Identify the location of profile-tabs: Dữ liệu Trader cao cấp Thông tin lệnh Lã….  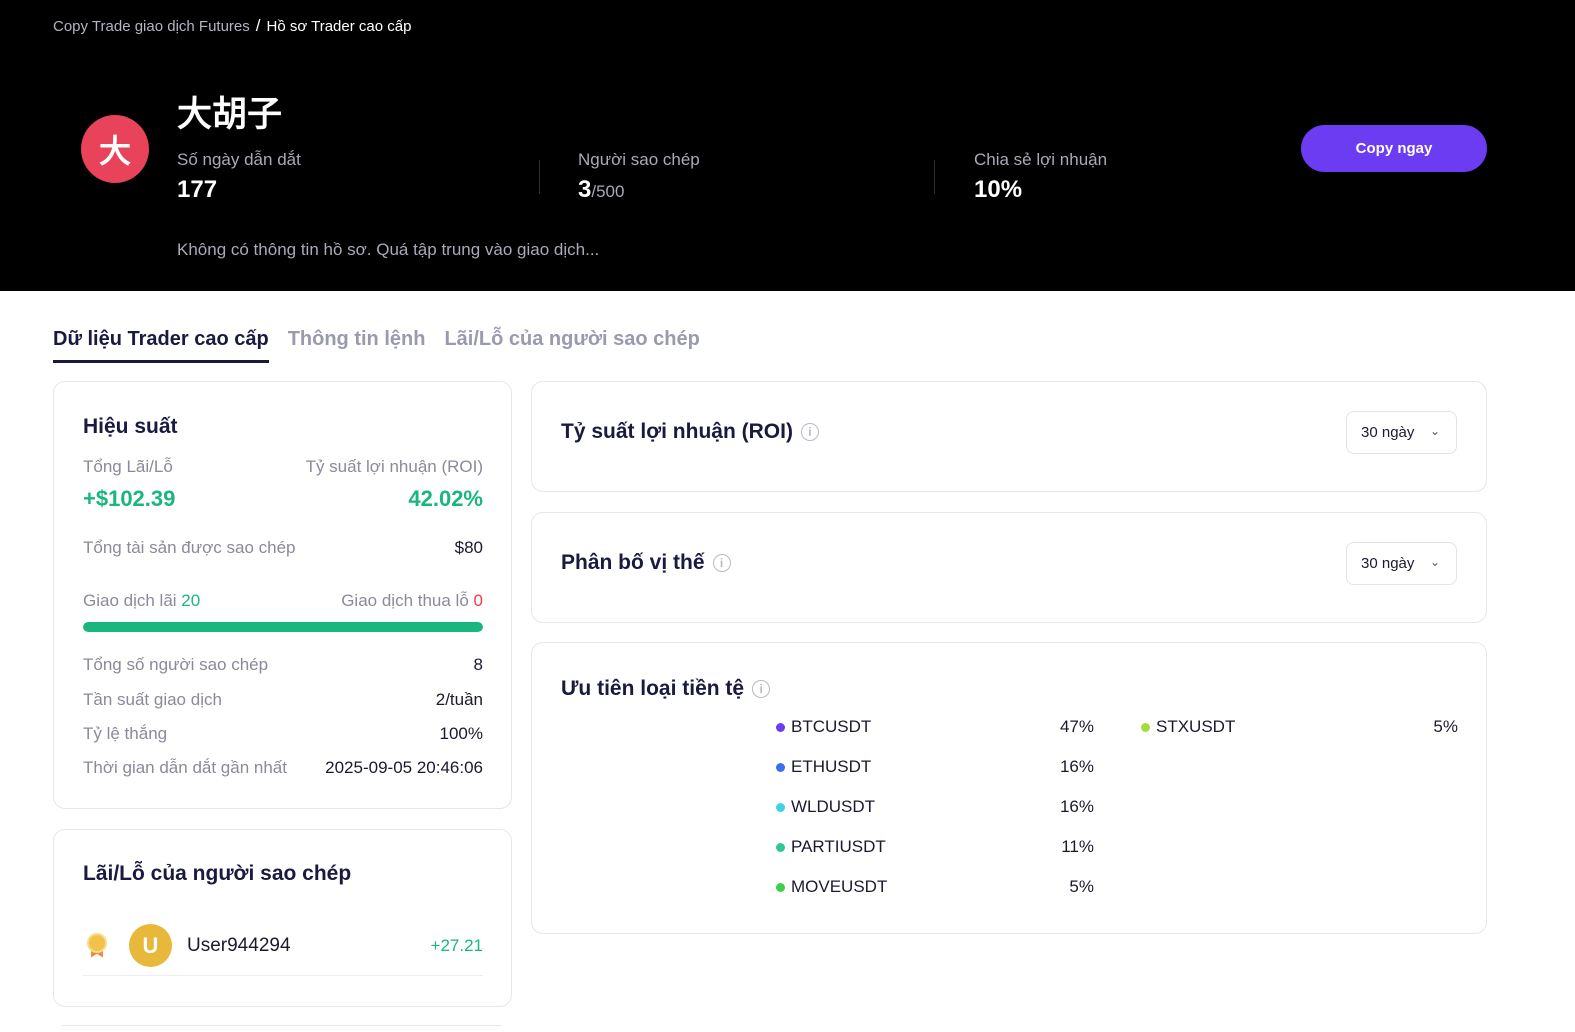
(376, 345).